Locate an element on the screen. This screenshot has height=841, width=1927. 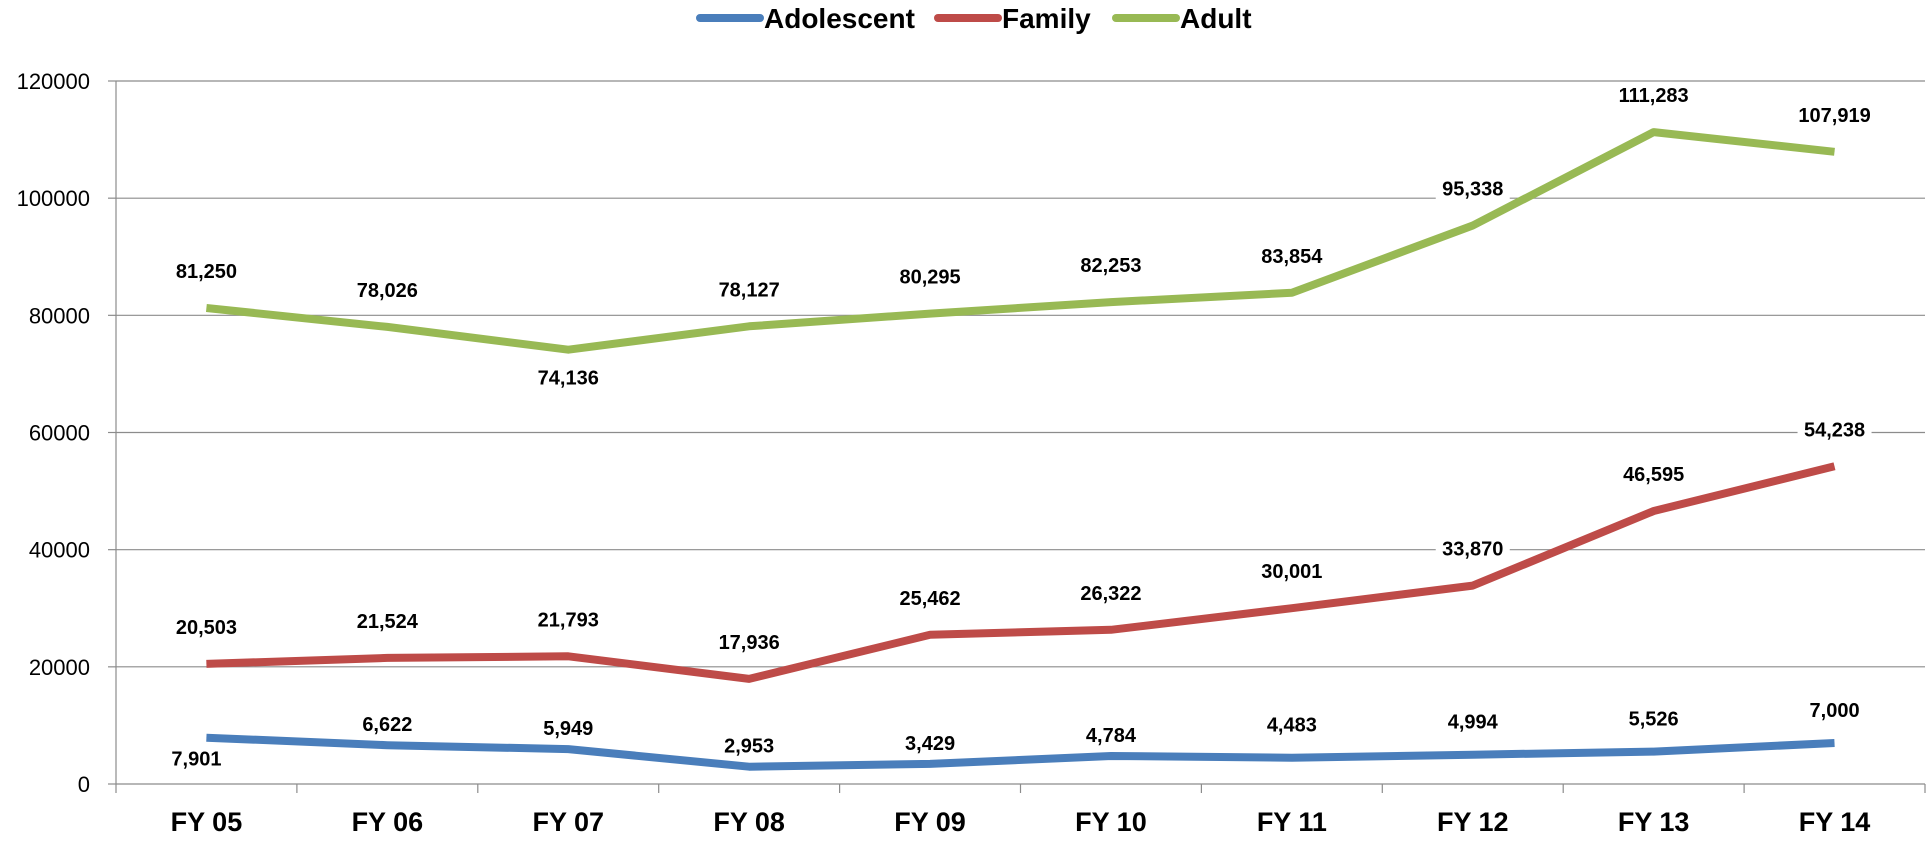
data-label: 6,622 is located at coordinates (387, 725).